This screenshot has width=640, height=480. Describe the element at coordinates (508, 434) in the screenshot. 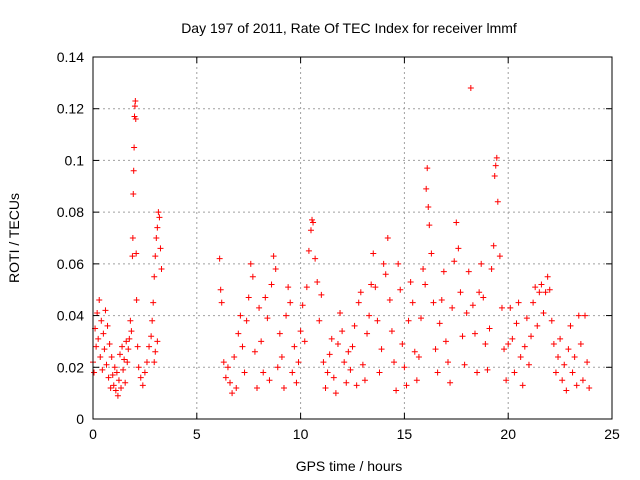

I see `x-tick-label: 20` at that location.